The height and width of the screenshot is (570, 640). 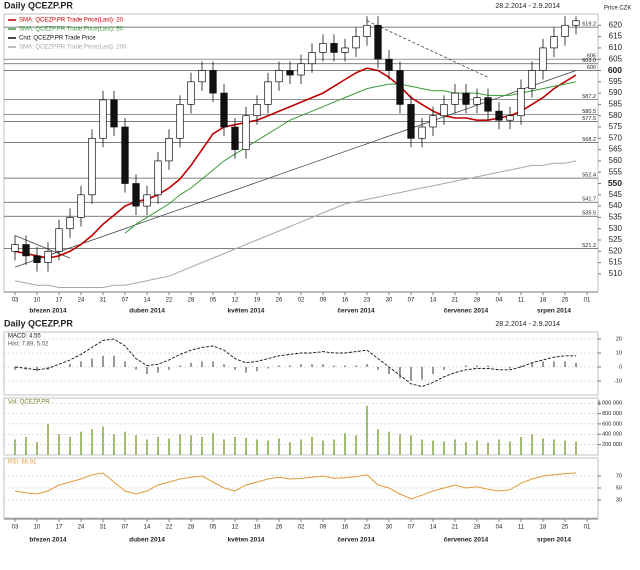 What do you see at coordinates (323, 528) in the screenshot?
I see `x-tick-label: 09` at bounding box center [323, 528].